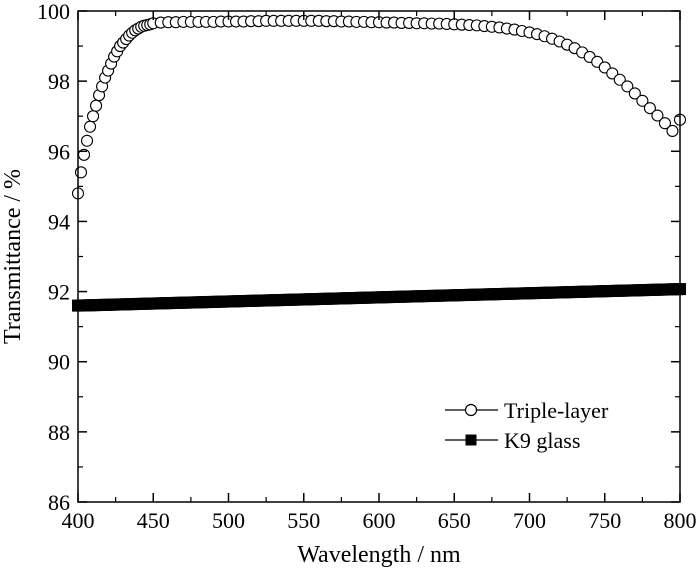  Describe the element at coordinates (471, 410) in the screenshot. I see `legend-marker-triple-layer` at that location.